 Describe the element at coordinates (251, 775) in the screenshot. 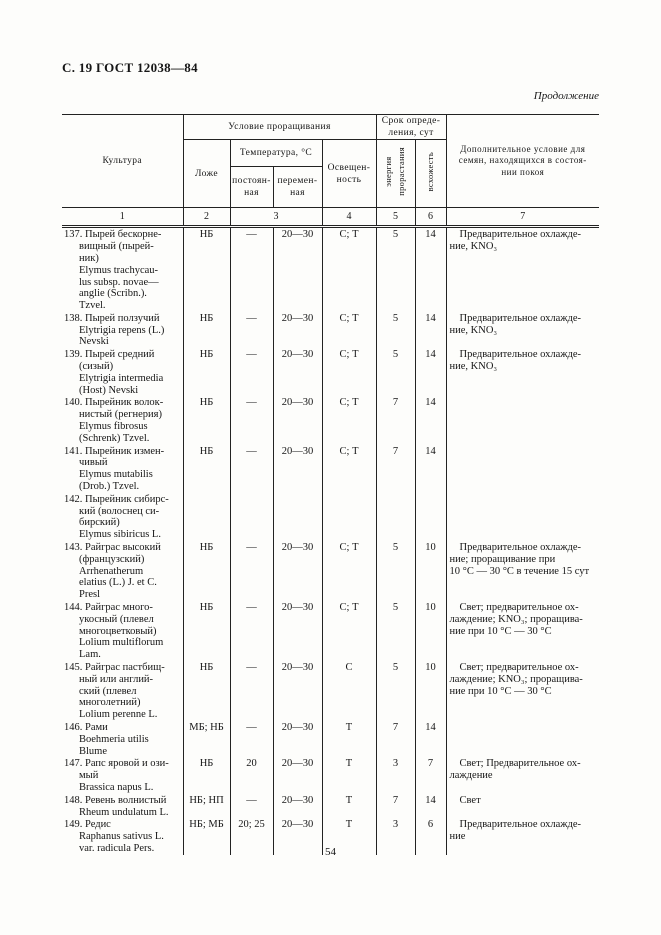

I see `temp-constant-cell: 20` at that location.